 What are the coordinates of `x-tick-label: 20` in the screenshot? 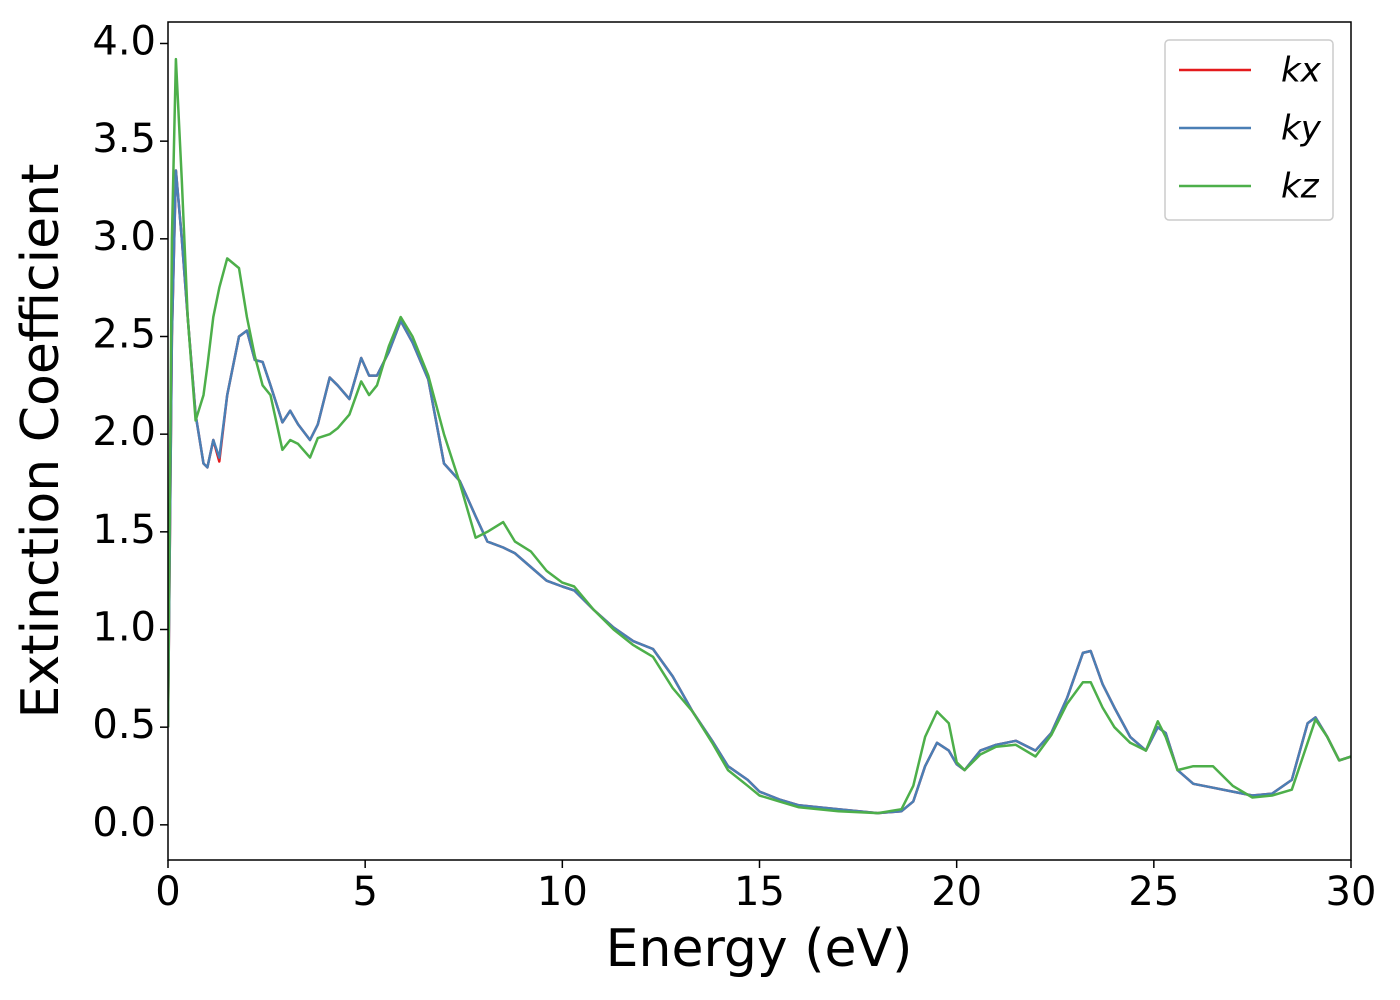 It's located at (956, 892).